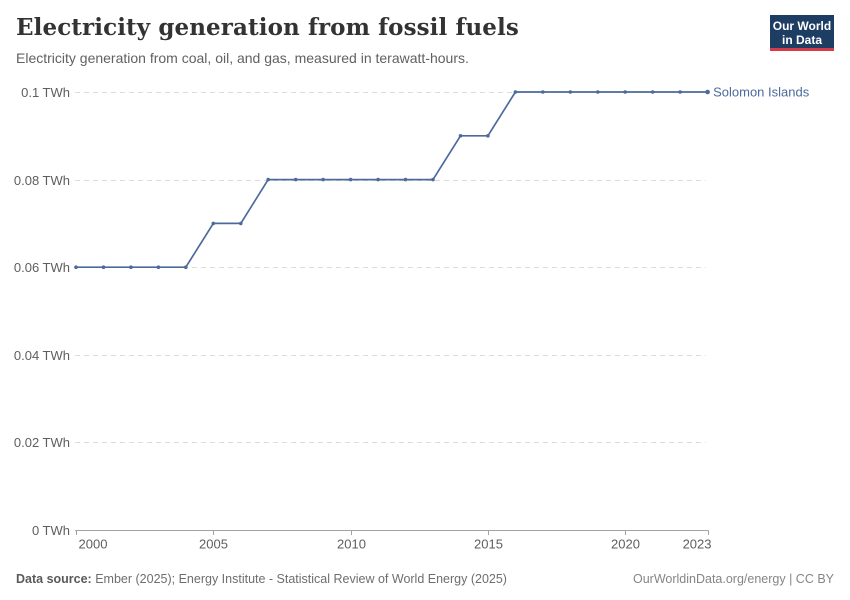 The width and height of the screenshot is (850, 600). What do you see at coordinates (213, 544) in the screenshot?
I see `x-axis-tick-label: 2005` at bounding box center [213, 544].